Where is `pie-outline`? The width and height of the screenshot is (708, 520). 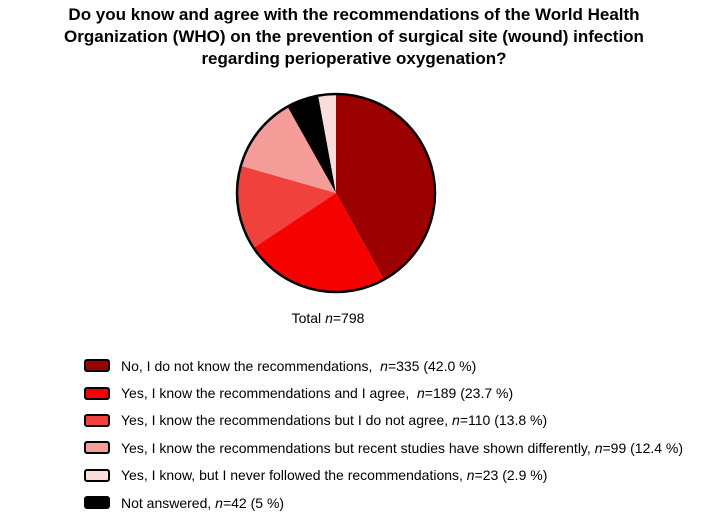 pie-outline is located at coordinates (336, 193).